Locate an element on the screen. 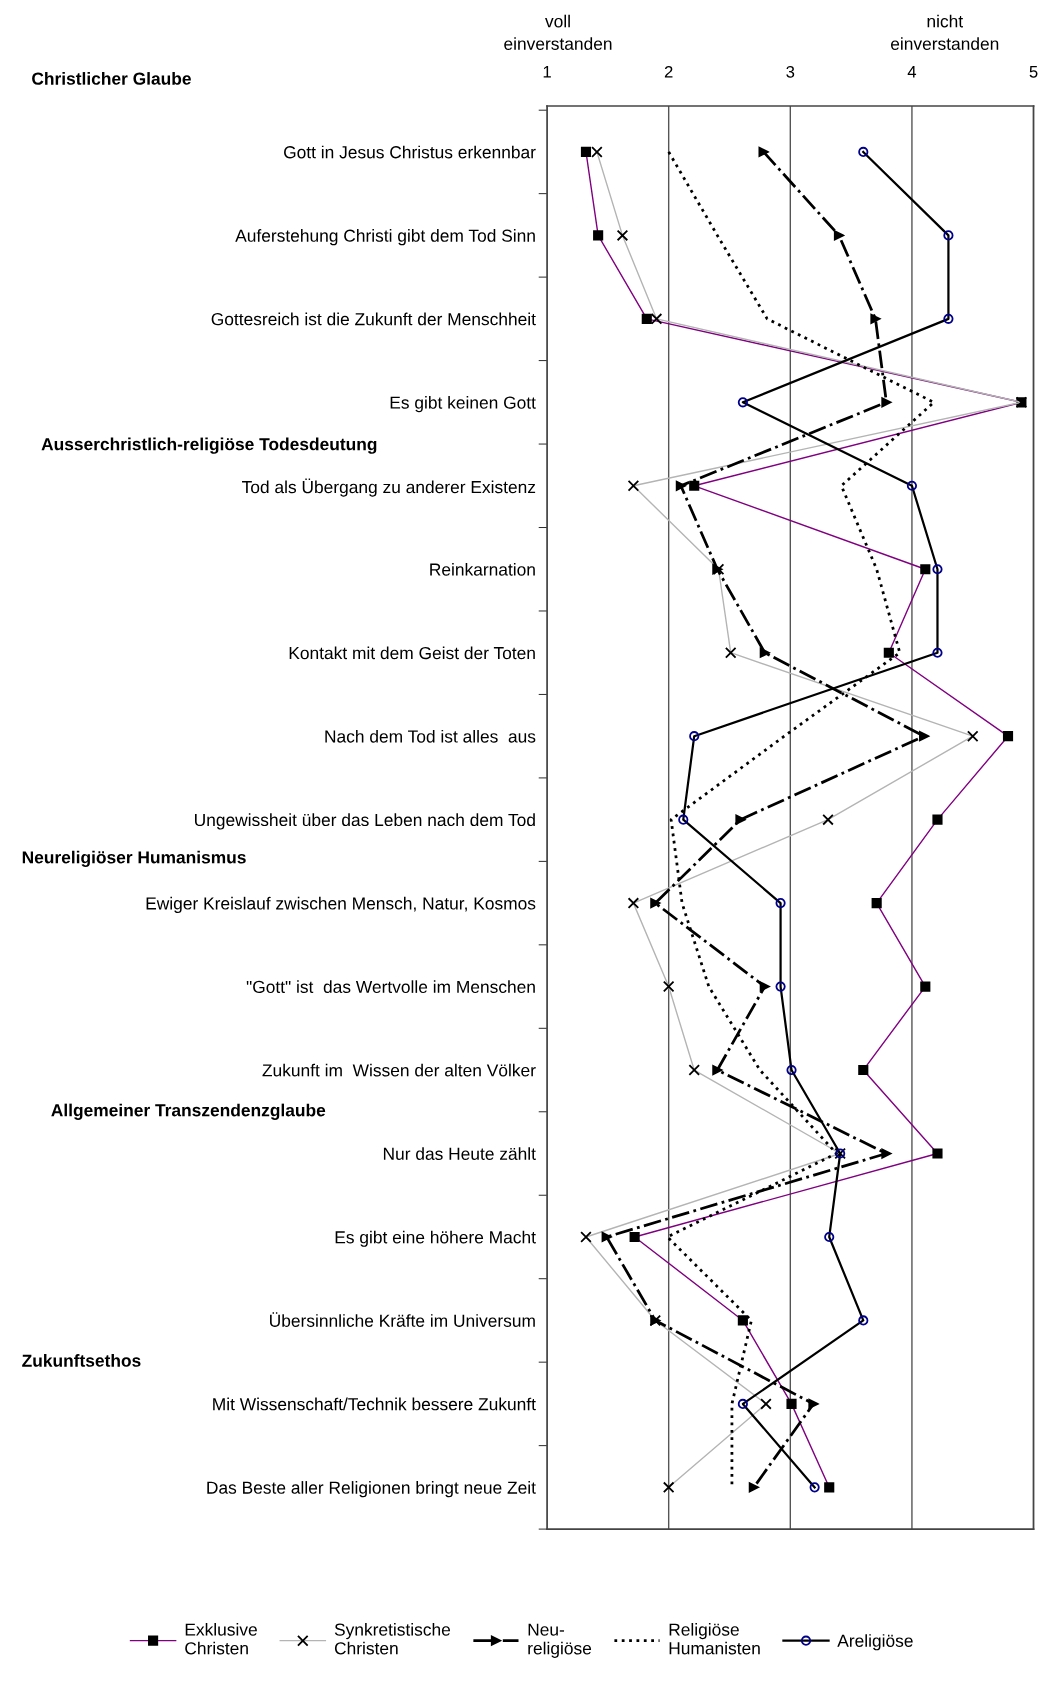 The height and width of the screenshot is (1699, 1044). x-tick-label: 4 is located at coordinates (912, 72).